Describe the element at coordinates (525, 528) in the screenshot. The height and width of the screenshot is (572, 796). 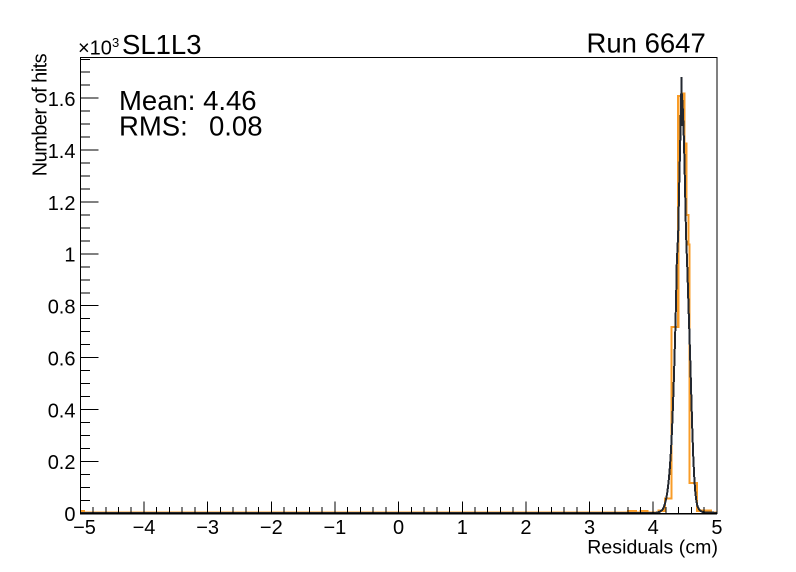
I see `svg-text: 2` at that location.